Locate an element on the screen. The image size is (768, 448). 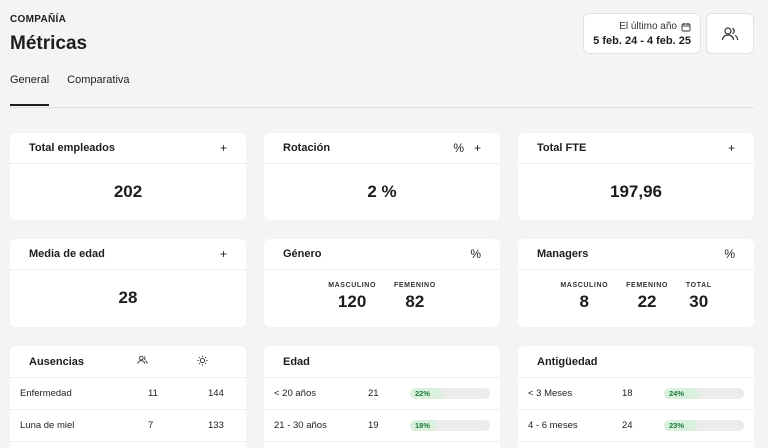
split-label: TOTAL is located at coordinates (698, 285).